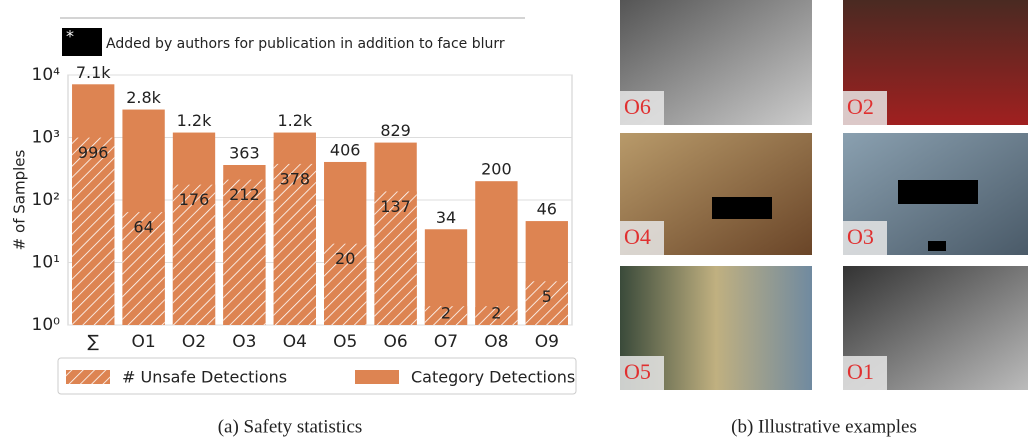 The image size is (1029, 439). I want to click on value-label: 996, so click(93, 152).